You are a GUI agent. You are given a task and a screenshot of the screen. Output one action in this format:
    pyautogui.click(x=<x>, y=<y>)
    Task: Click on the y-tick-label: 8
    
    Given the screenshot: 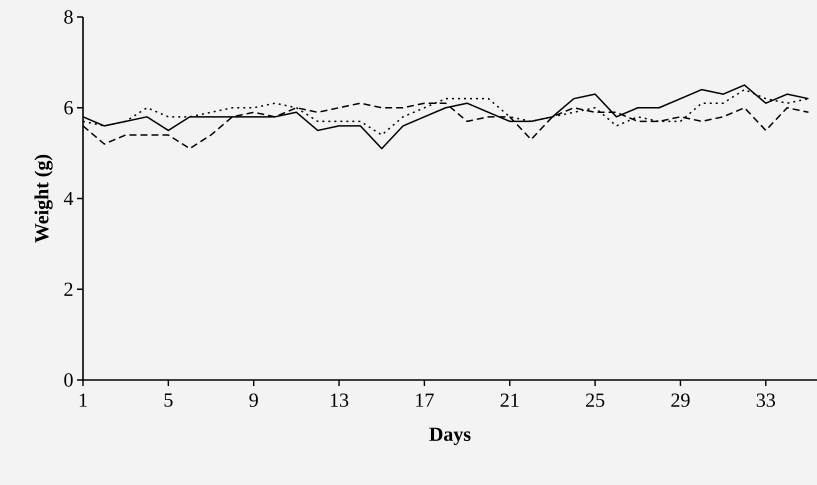 What is the action you would take?
    pyautogui.click(x=68, y=17)
    